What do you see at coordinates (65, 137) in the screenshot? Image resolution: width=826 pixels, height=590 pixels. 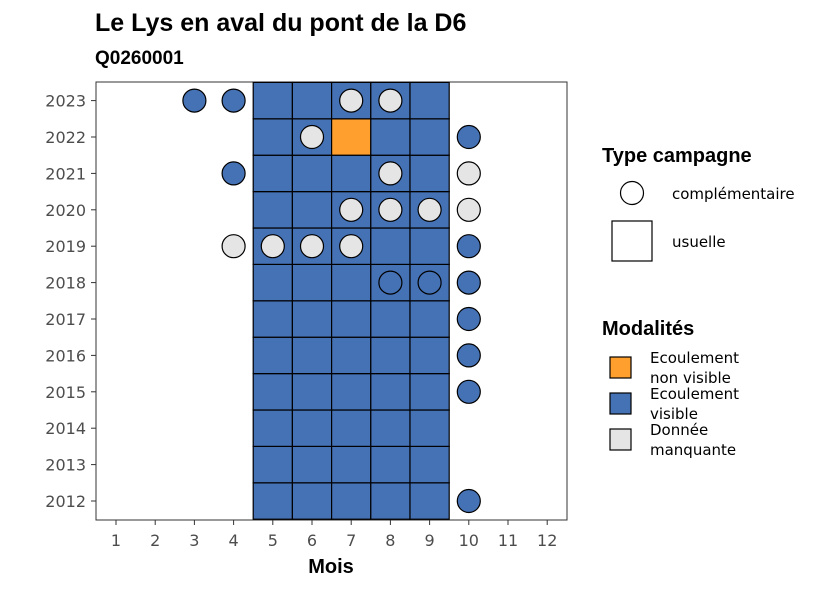 I see `y-tick-label-2022: 2022` at bounding box center [65, 137].